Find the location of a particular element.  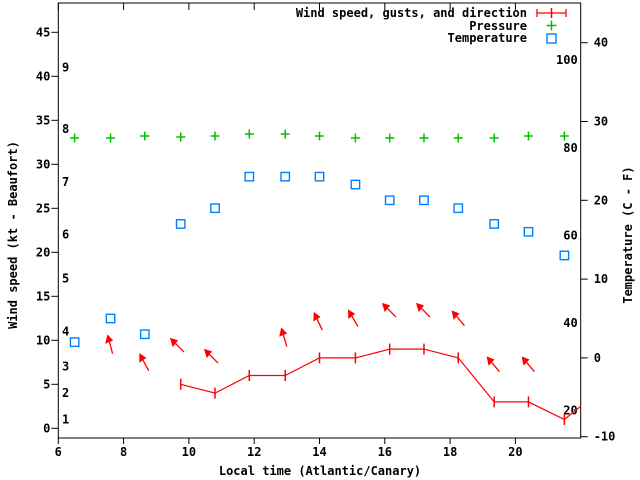

left-axis-ticks: 0 5 10 15 20 25 30 35 40 45 is located at coordinates (47, 230).